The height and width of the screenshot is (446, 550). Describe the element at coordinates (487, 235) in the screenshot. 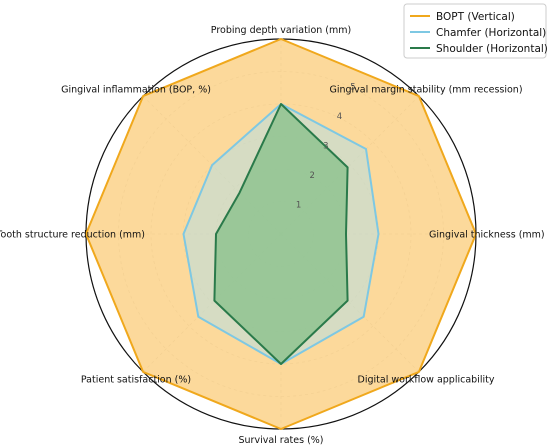

I see `axis-label: Gingival thickness (mm)` at that location.